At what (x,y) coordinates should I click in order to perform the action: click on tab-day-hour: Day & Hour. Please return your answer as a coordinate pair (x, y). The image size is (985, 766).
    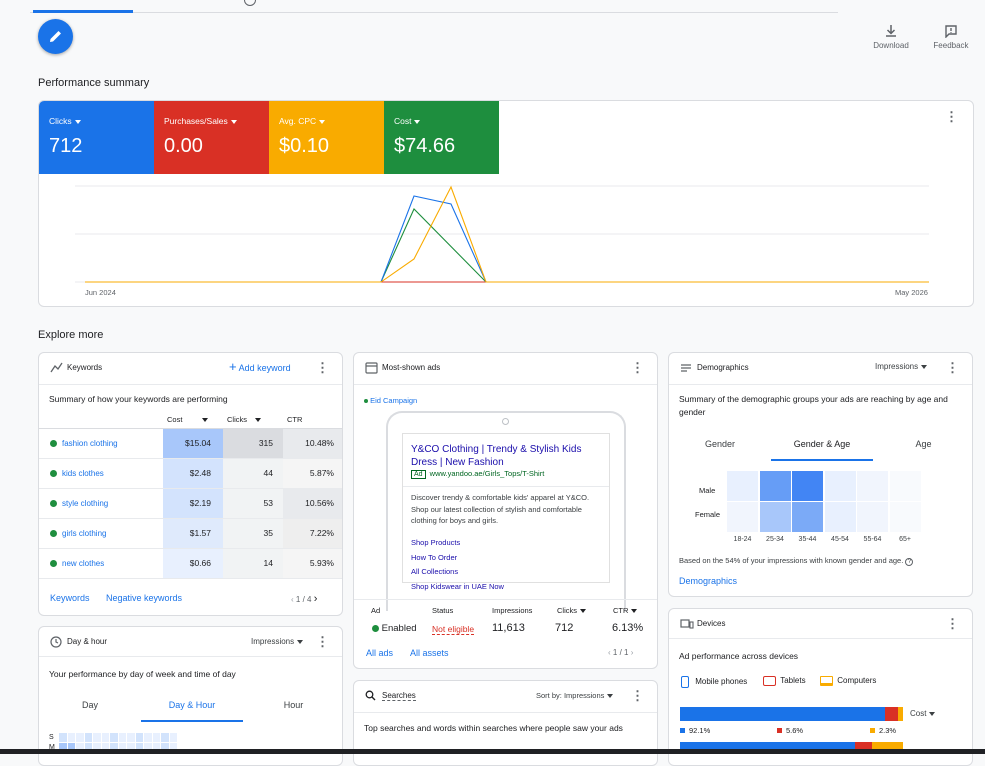
    Looking at the image, I should click on (192, 705).